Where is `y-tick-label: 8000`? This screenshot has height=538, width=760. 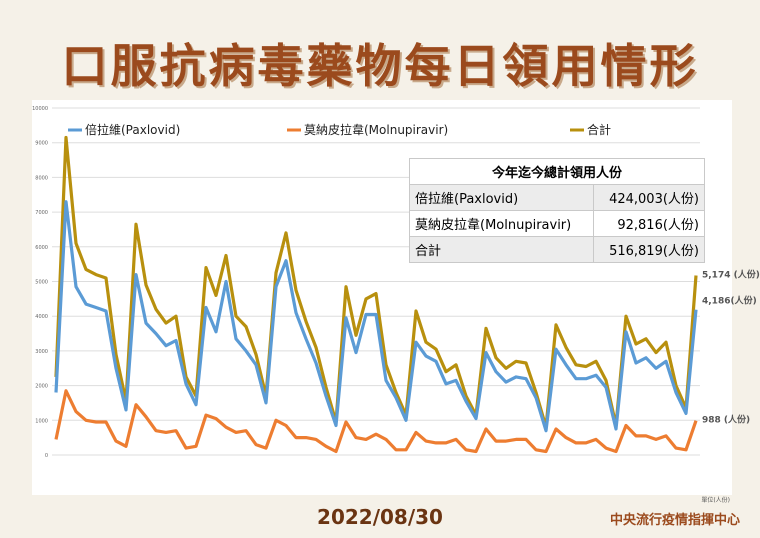
y-tick-label: 8000 is located at coordinates (41, 178).